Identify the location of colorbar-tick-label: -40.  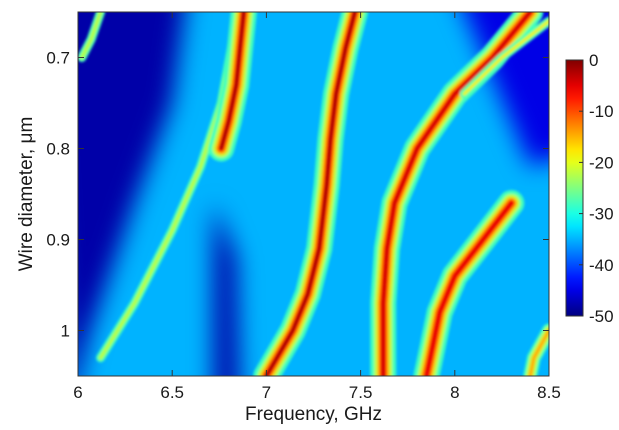
(601, 265).